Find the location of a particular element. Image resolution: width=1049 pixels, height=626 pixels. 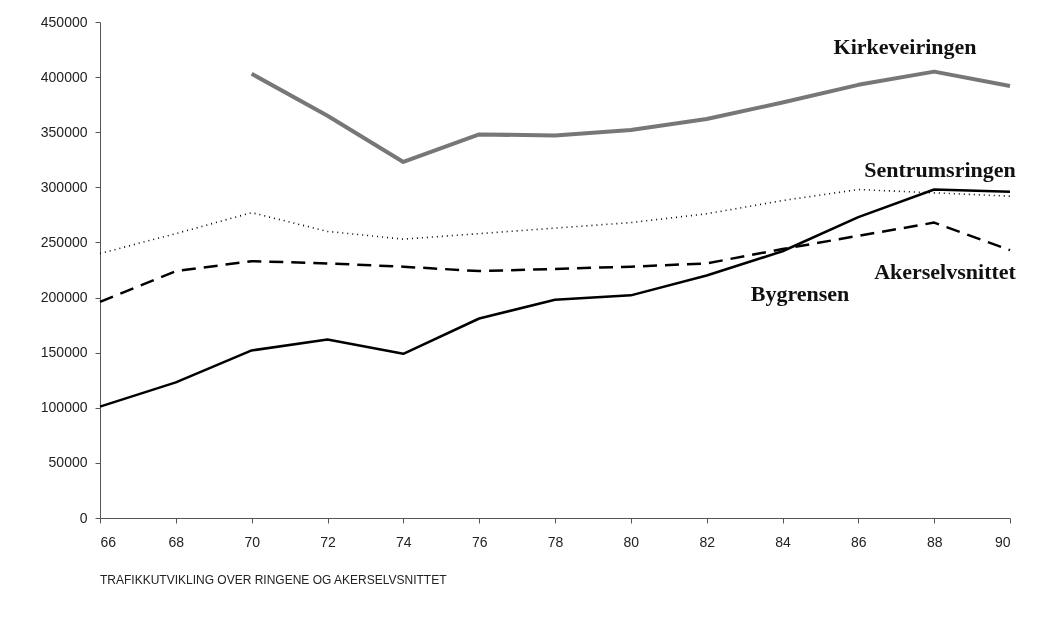

x-tick-label: 84 is located at coordinates (783, 541).